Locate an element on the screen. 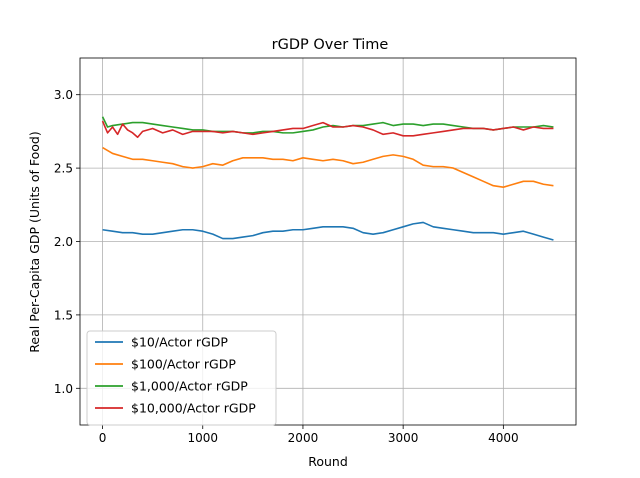 This screenshot has height=478, width=640. legend-label: $100/Actor rGDP is located at coordinates (183, 364).